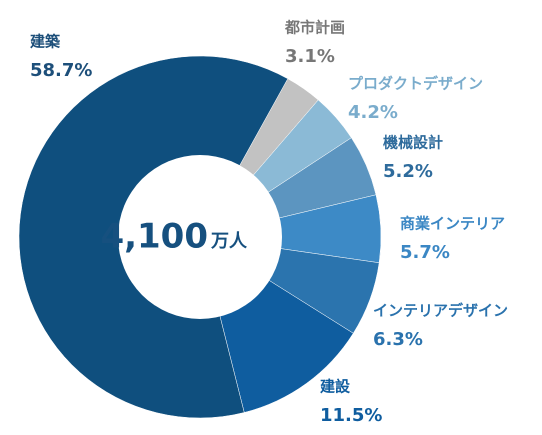 The width and height of the screenshot is (542, 435). I want to click on segment-name: 商業インテリア, so click(452, 224).